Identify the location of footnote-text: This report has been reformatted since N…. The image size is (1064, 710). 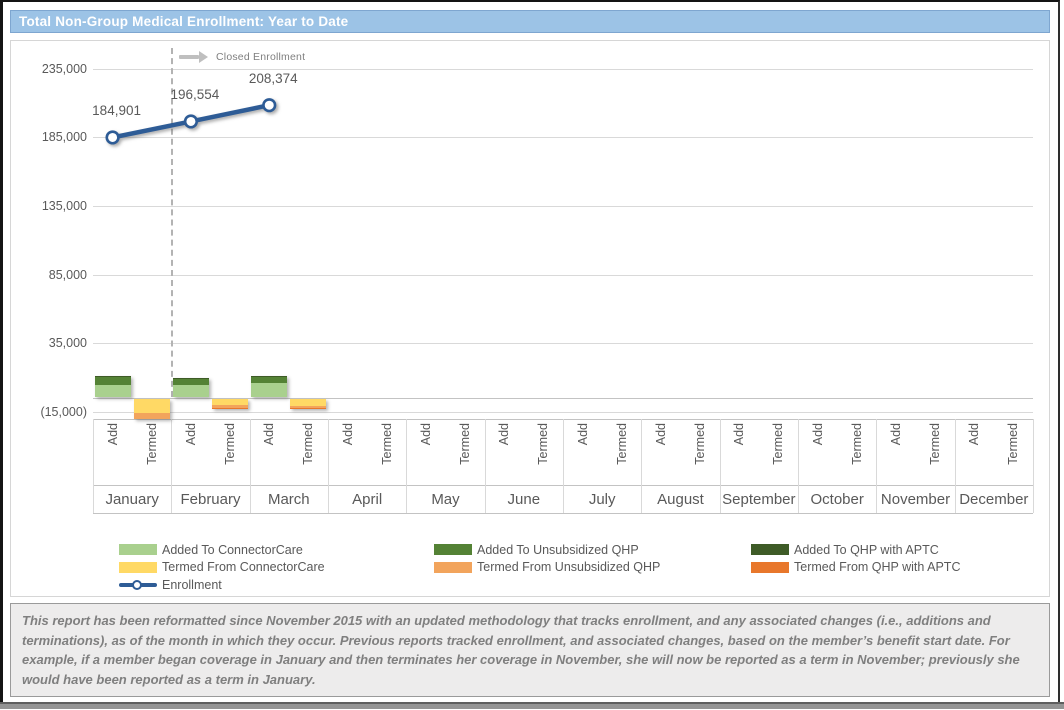
(521, 650).